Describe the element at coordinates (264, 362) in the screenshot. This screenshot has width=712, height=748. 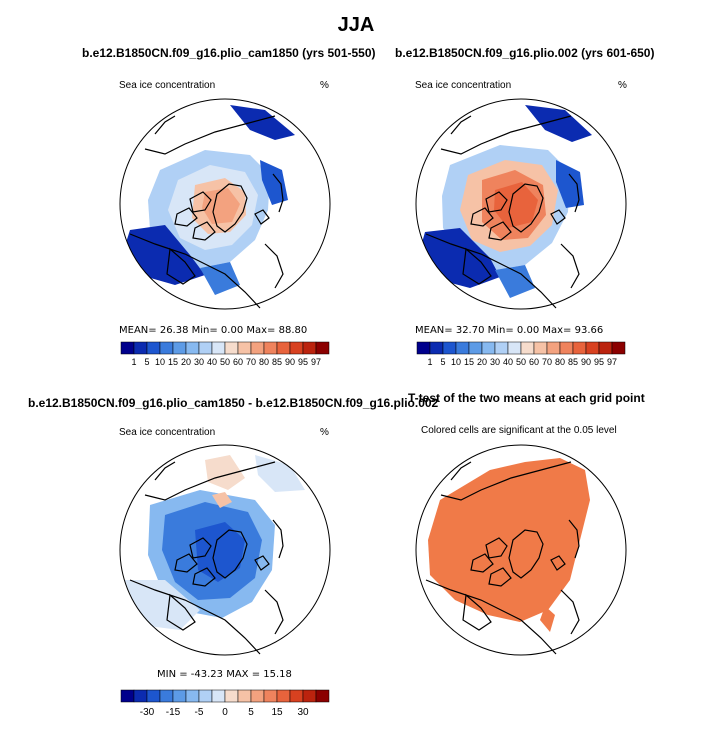
I see `colorbar-tick-label: 80` at that location.